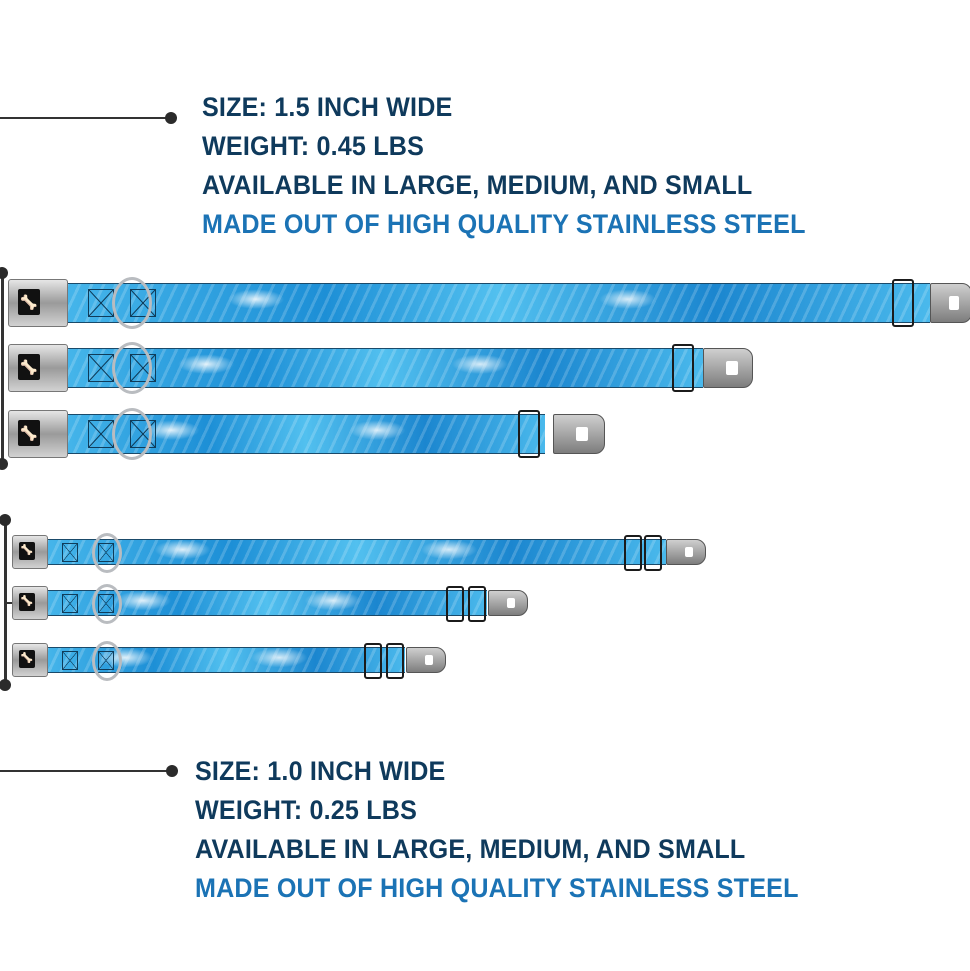 The width and height of the screenshot is (970, 971). Describe the element at coordinates (270, 604) in the screenshot. I see `collar-narrow-medium: 🦴` at that location.